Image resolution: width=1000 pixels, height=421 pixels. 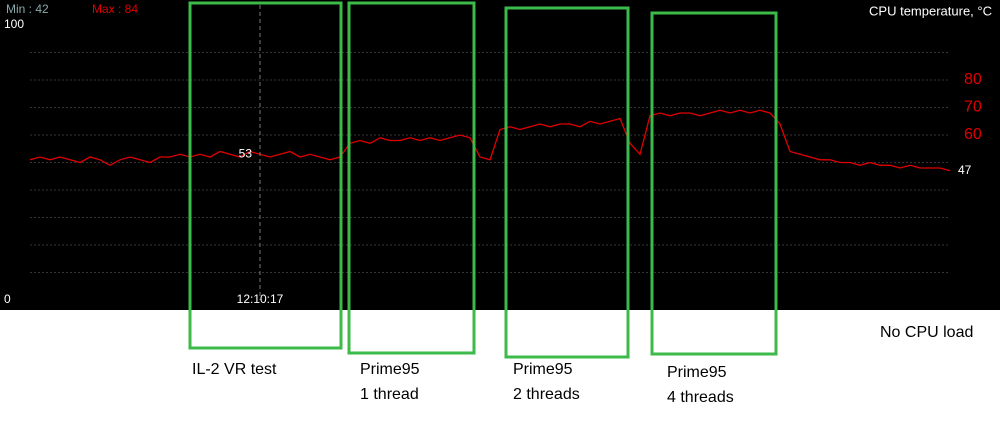 What do you see at coordinates (260, 299) in the screenshot?
I see `cursor-time: 12:10:17` at bounding box center [260, 299].